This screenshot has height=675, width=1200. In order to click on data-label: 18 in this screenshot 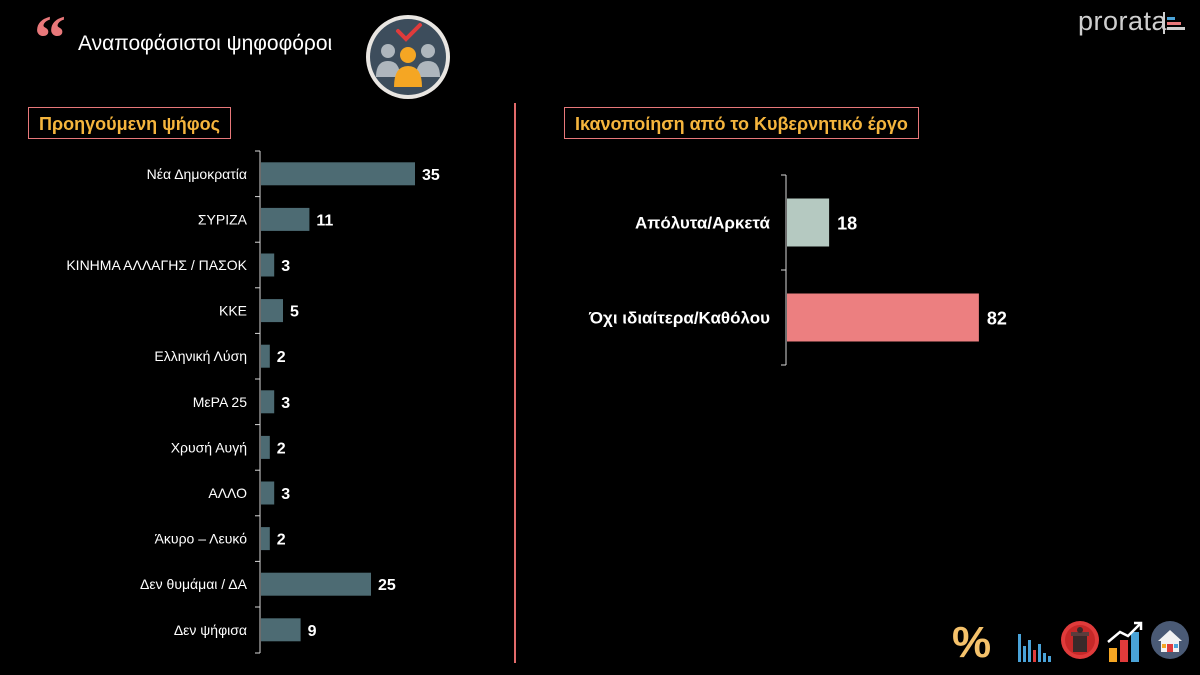, I will do `click(847, 224)`.